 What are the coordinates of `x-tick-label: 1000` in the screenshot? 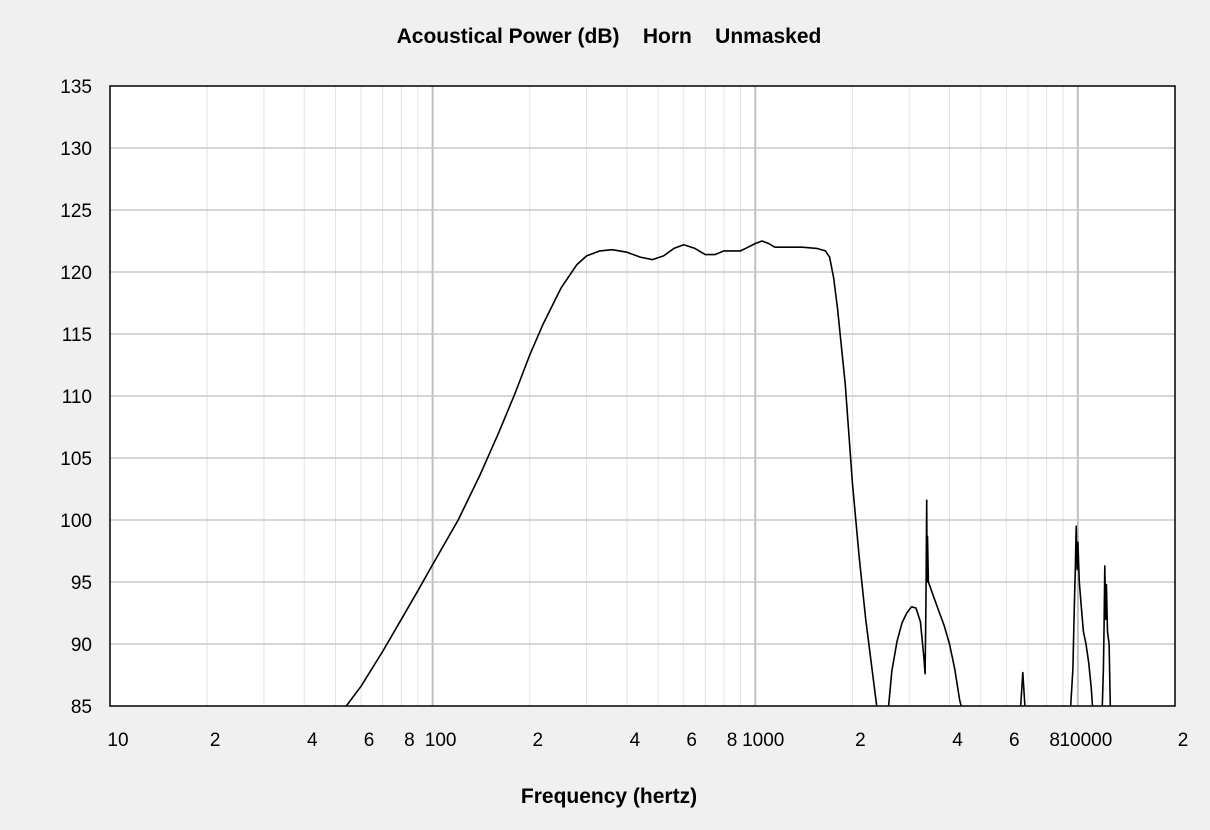 It's located at (763, 740).